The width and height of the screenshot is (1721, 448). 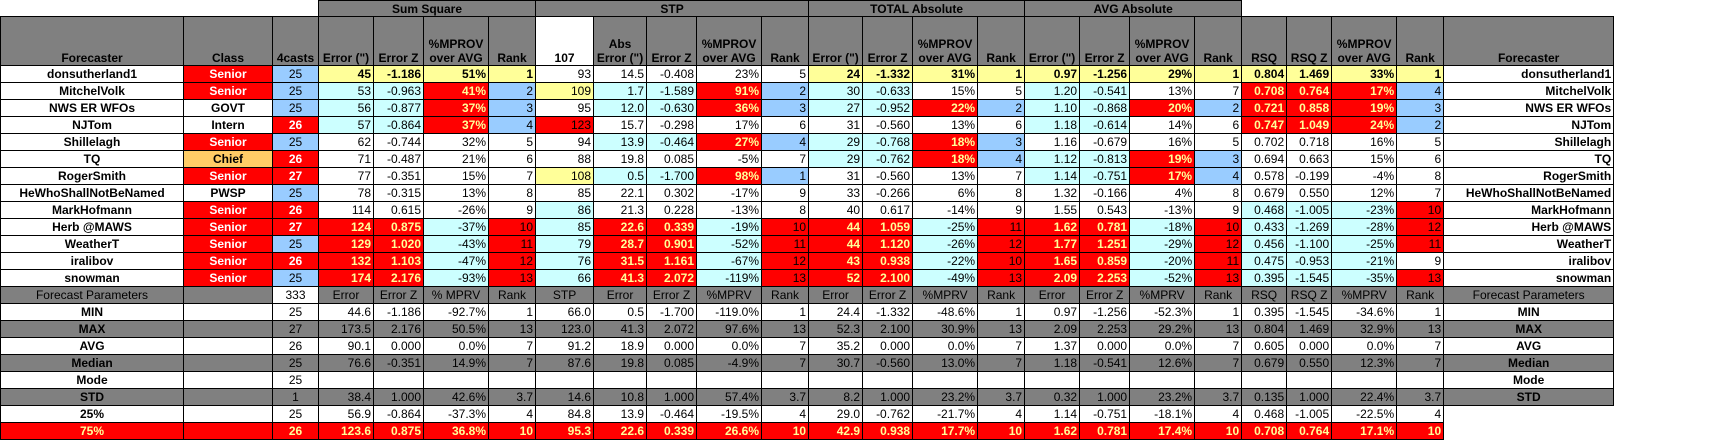 What do you see at coordinates (1364, 176) in the screenshot?
I see `cell: -4%` at bounding box center [1364, 176].